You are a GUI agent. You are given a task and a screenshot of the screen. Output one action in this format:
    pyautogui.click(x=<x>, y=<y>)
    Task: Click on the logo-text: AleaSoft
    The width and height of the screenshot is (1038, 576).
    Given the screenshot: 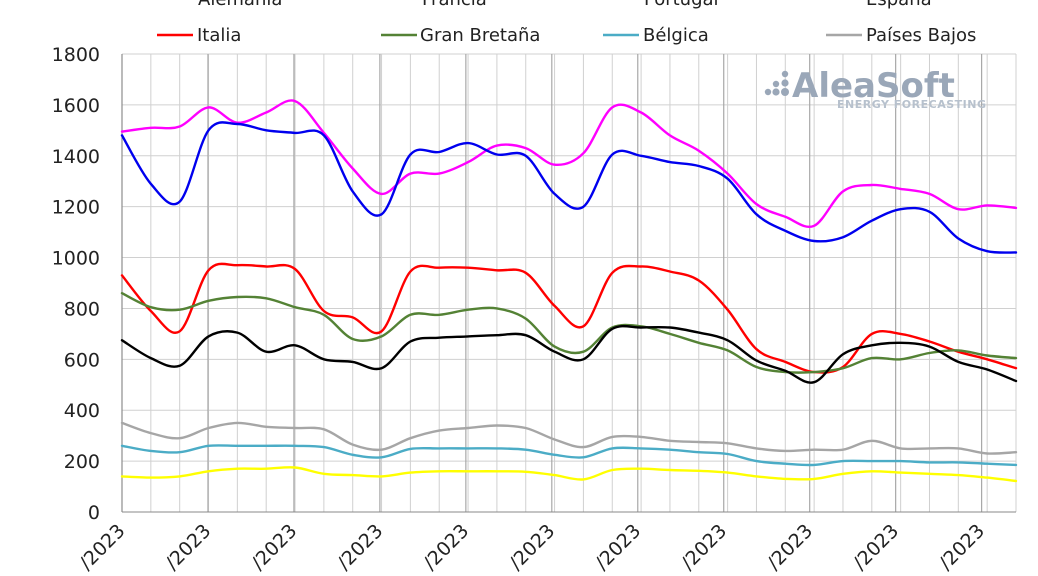 What is the action you would take?
    pyautogui.click(x=873, y=86)
    